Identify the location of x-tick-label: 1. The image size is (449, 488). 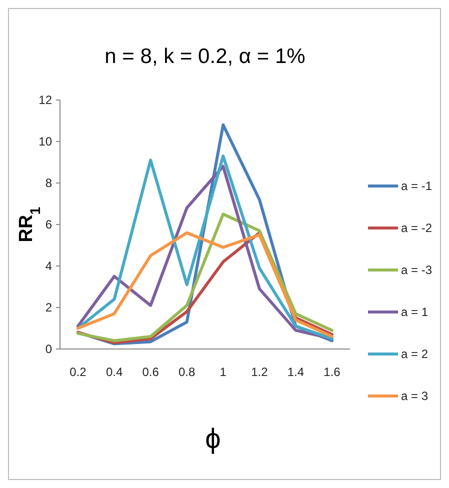
(223, 372).